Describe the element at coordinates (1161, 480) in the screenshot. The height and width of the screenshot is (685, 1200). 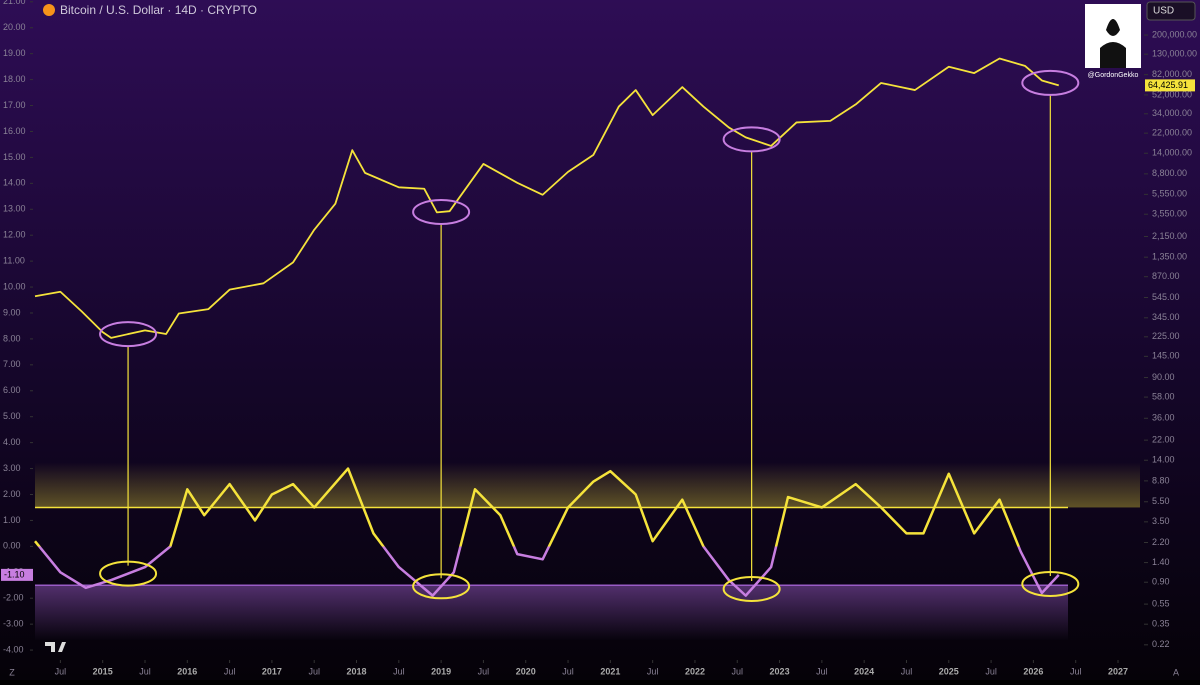
I see `y2-tick-label: 8.80` at that location.